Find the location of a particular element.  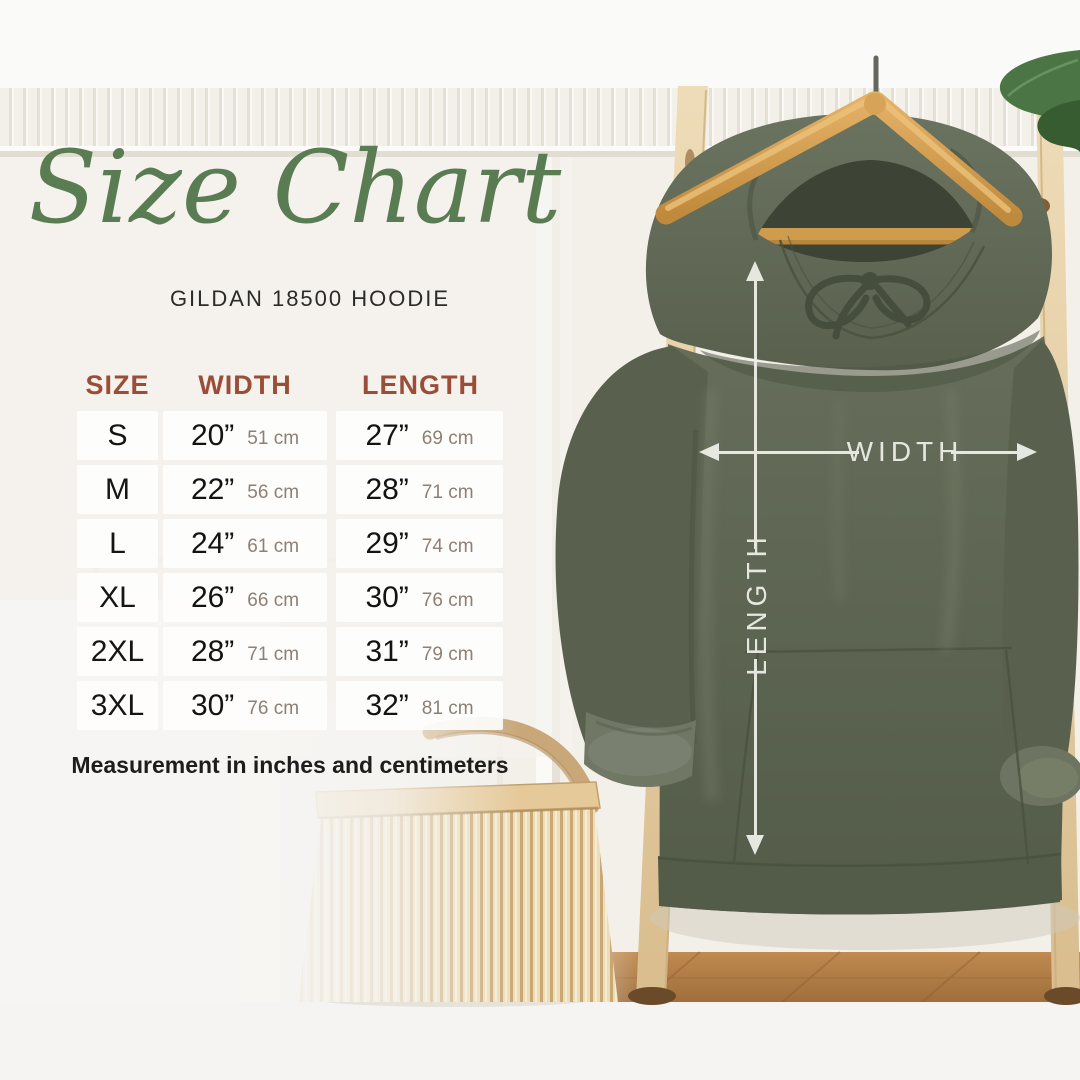

length-cell: 29” 74 cm is located at coordinates (419, 543).